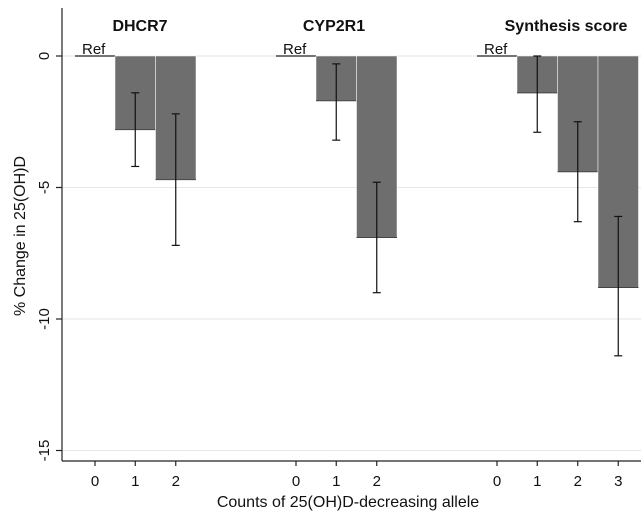  Describe the element at coordinates (20, 236) in the screenshot. I see `y-axis-title: % Change in 25(OH)D` at that location.